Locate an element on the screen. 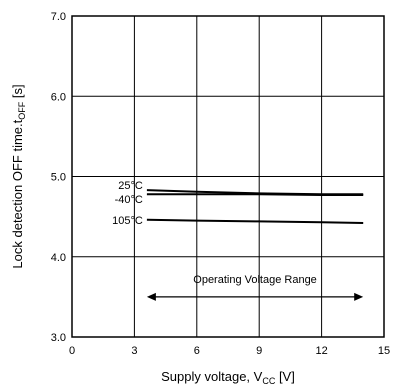 This screenshot has width=401, height=392. series-layer is located at coordinates (255, 206).